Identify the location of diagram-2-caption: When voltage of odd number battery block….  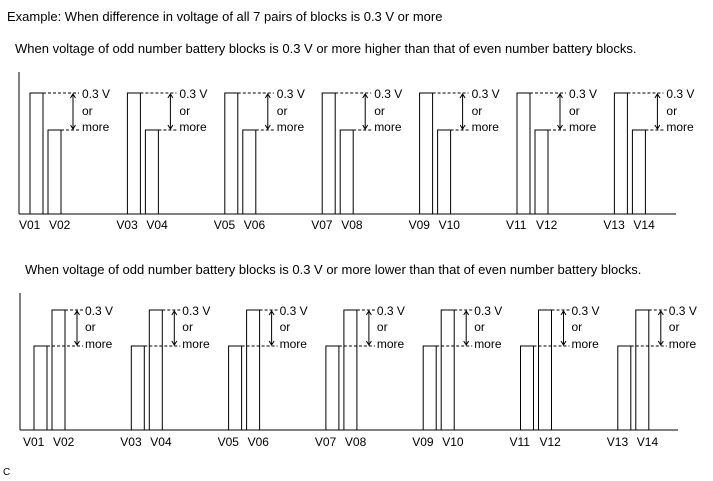
(333, 269).